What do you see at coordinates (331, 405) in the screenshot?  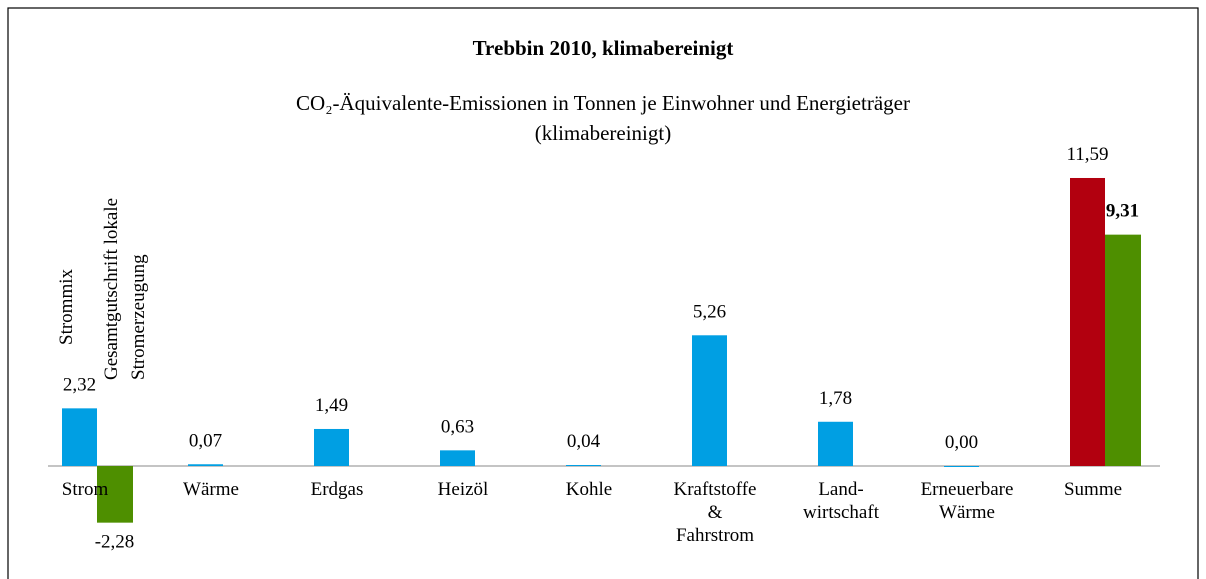 I see `data-label: 1,49` at bounding box center [331, 405].